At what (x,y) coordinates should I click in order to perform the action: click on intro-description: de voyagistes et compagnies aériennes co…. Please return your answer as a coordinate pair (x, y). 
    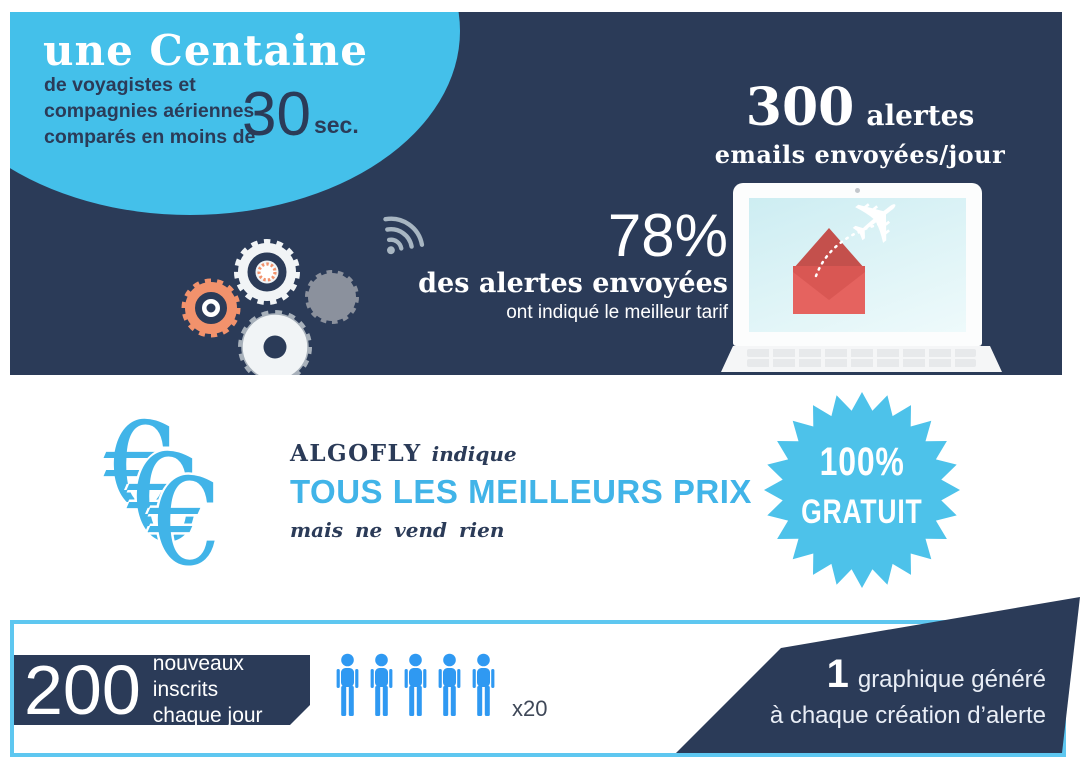
    Looking at the image, I should click on (149, 111).